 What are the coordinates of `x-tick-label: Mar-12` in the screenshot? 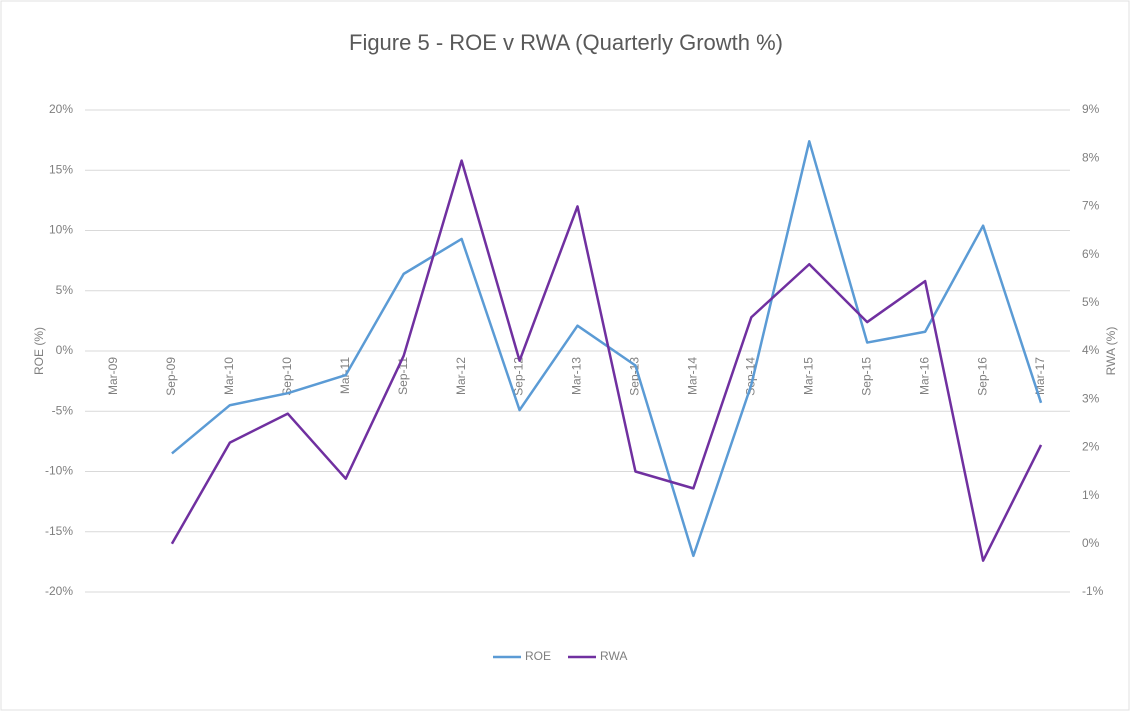 It's located at (461, 376).